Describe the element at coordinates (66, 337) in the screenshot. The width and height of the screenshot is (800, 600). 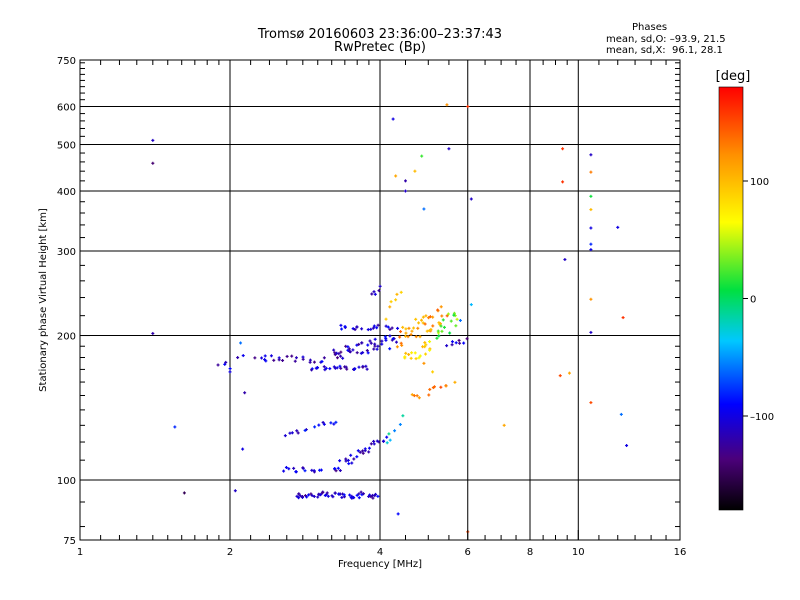
I see `y-tick-label: 200` at that location.